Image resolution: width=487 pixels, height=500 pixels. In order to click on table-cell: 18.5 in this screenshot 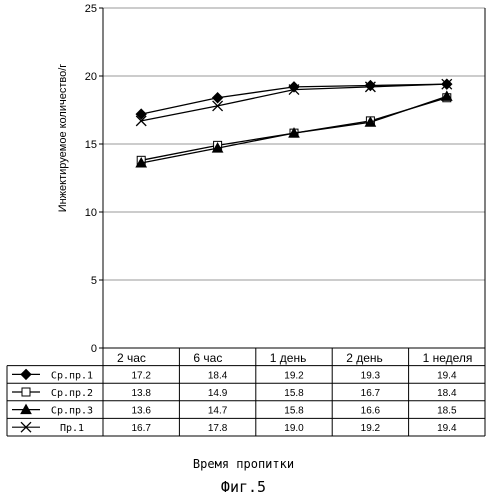, I will do `click(447, 411)`.